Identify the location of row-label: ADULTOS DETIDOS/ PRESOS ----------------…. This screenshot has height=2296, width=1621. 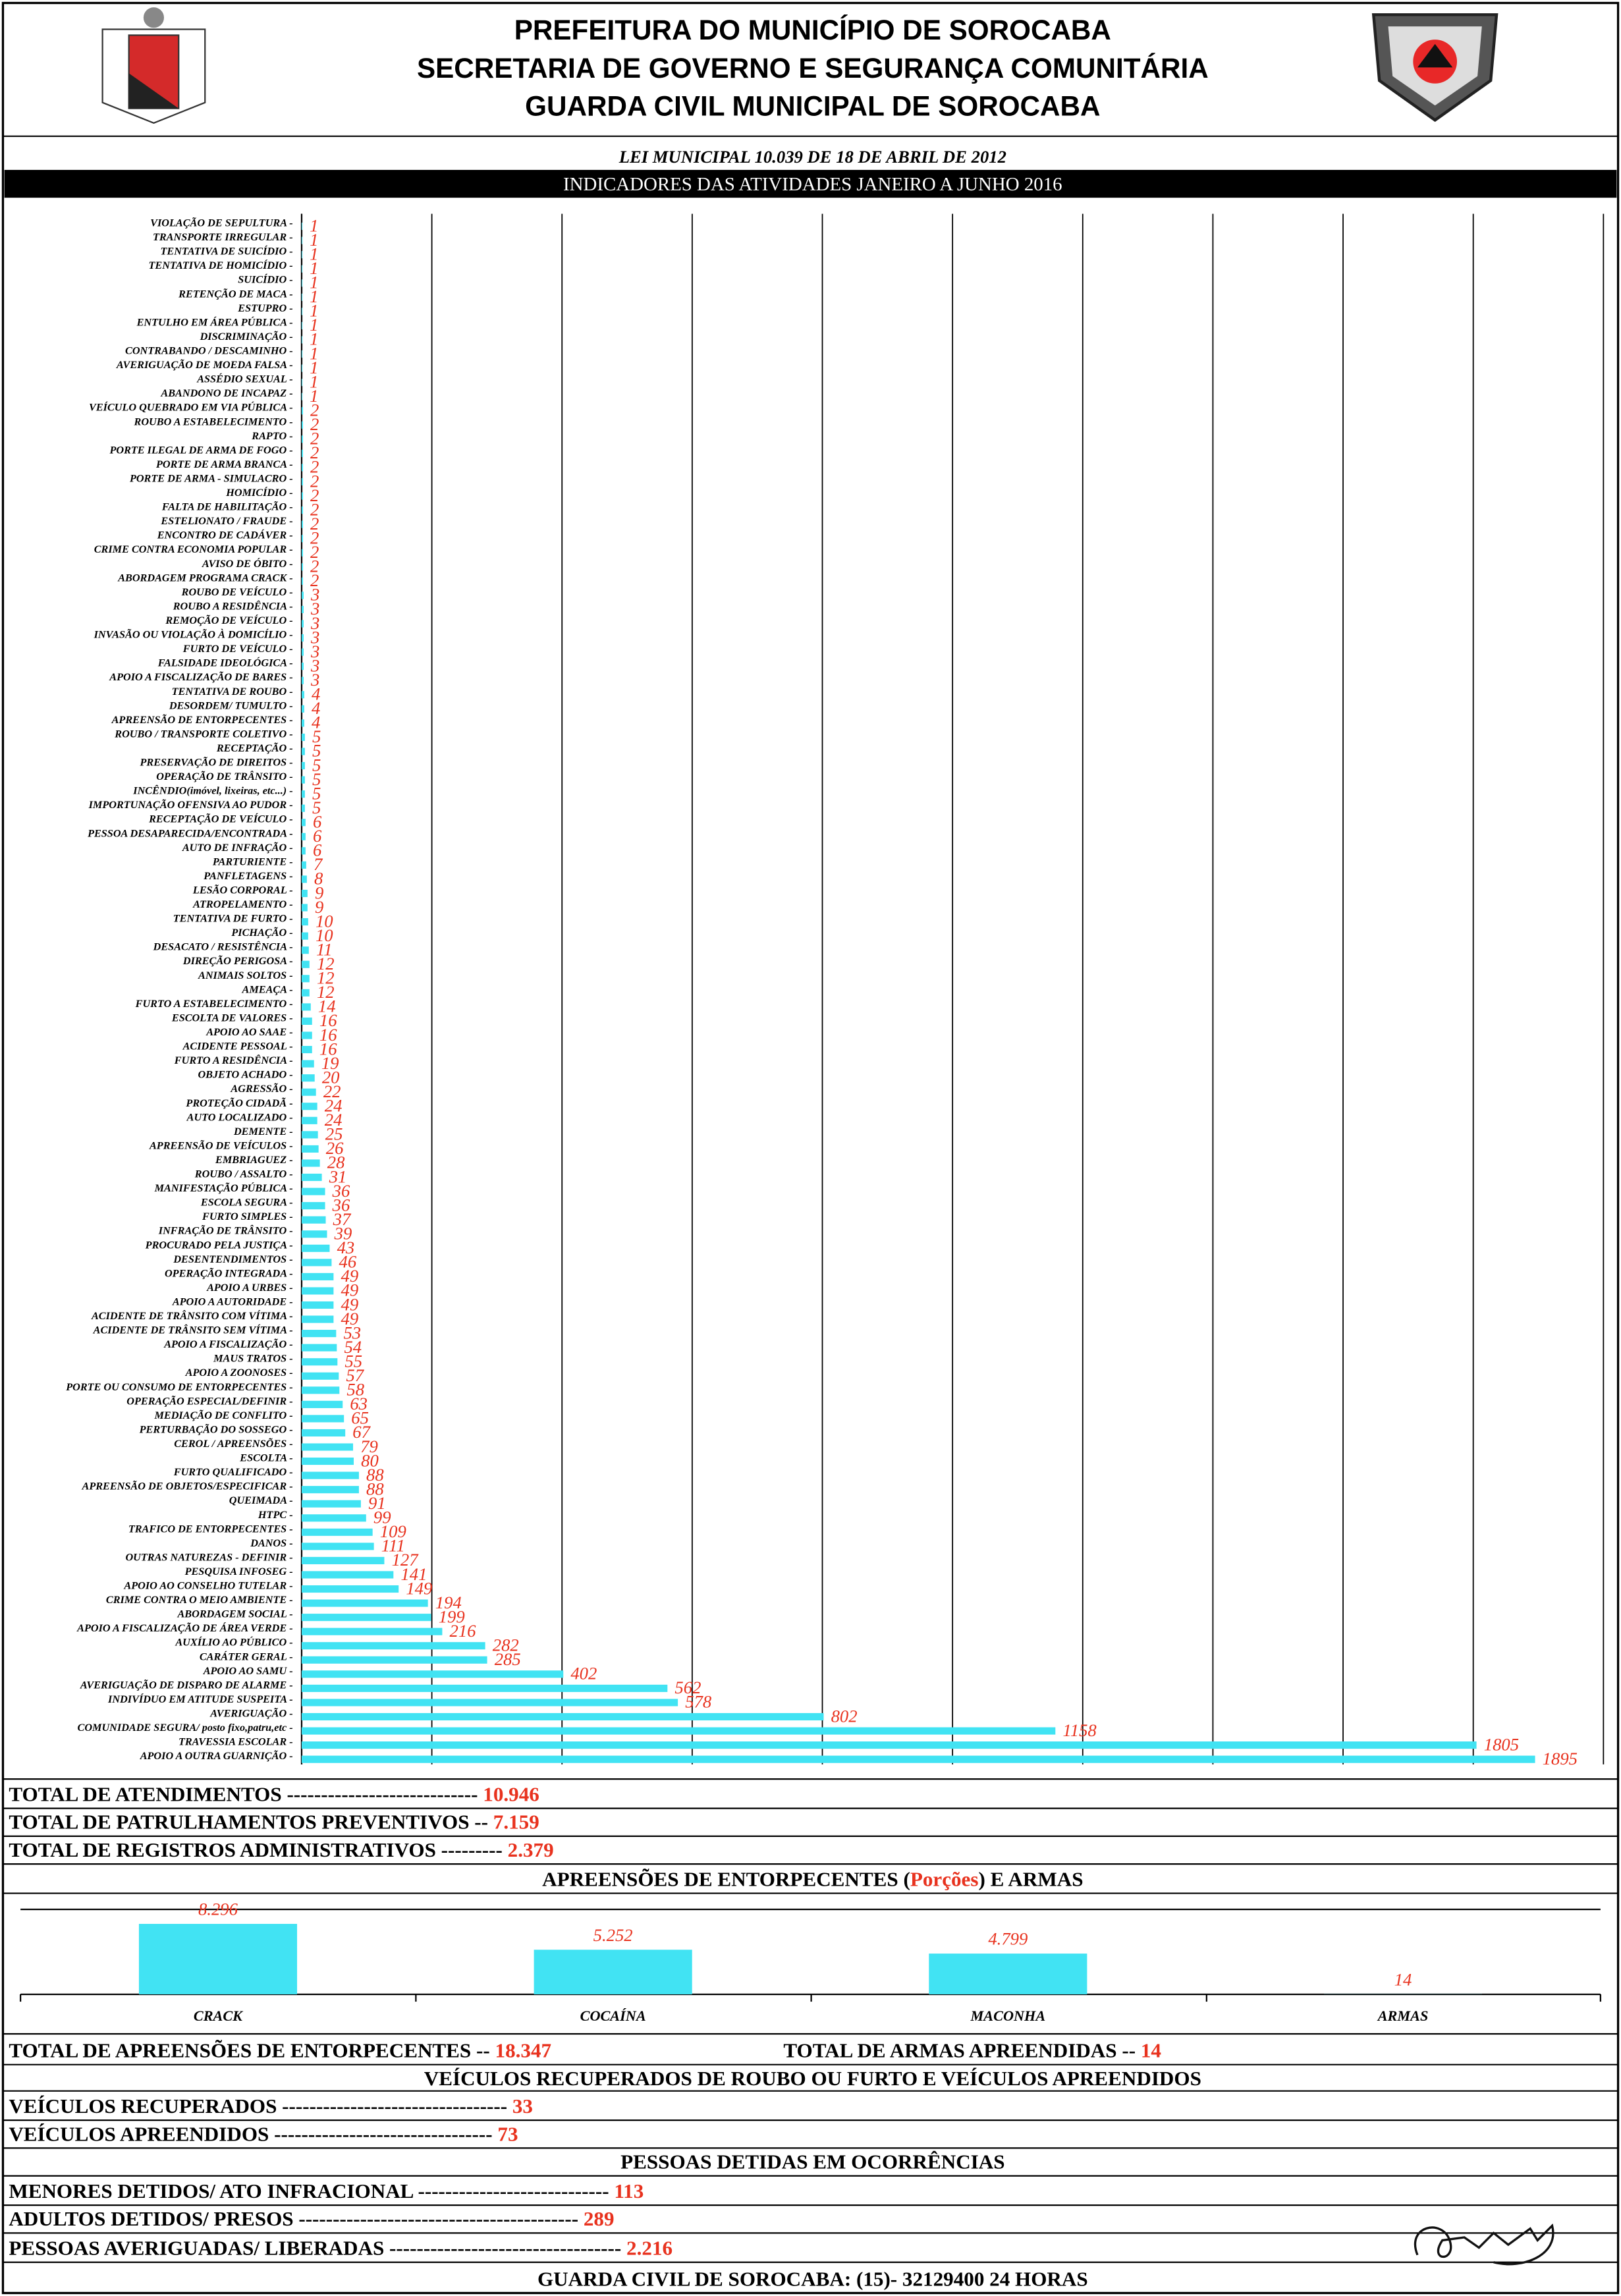
(296, 2218).